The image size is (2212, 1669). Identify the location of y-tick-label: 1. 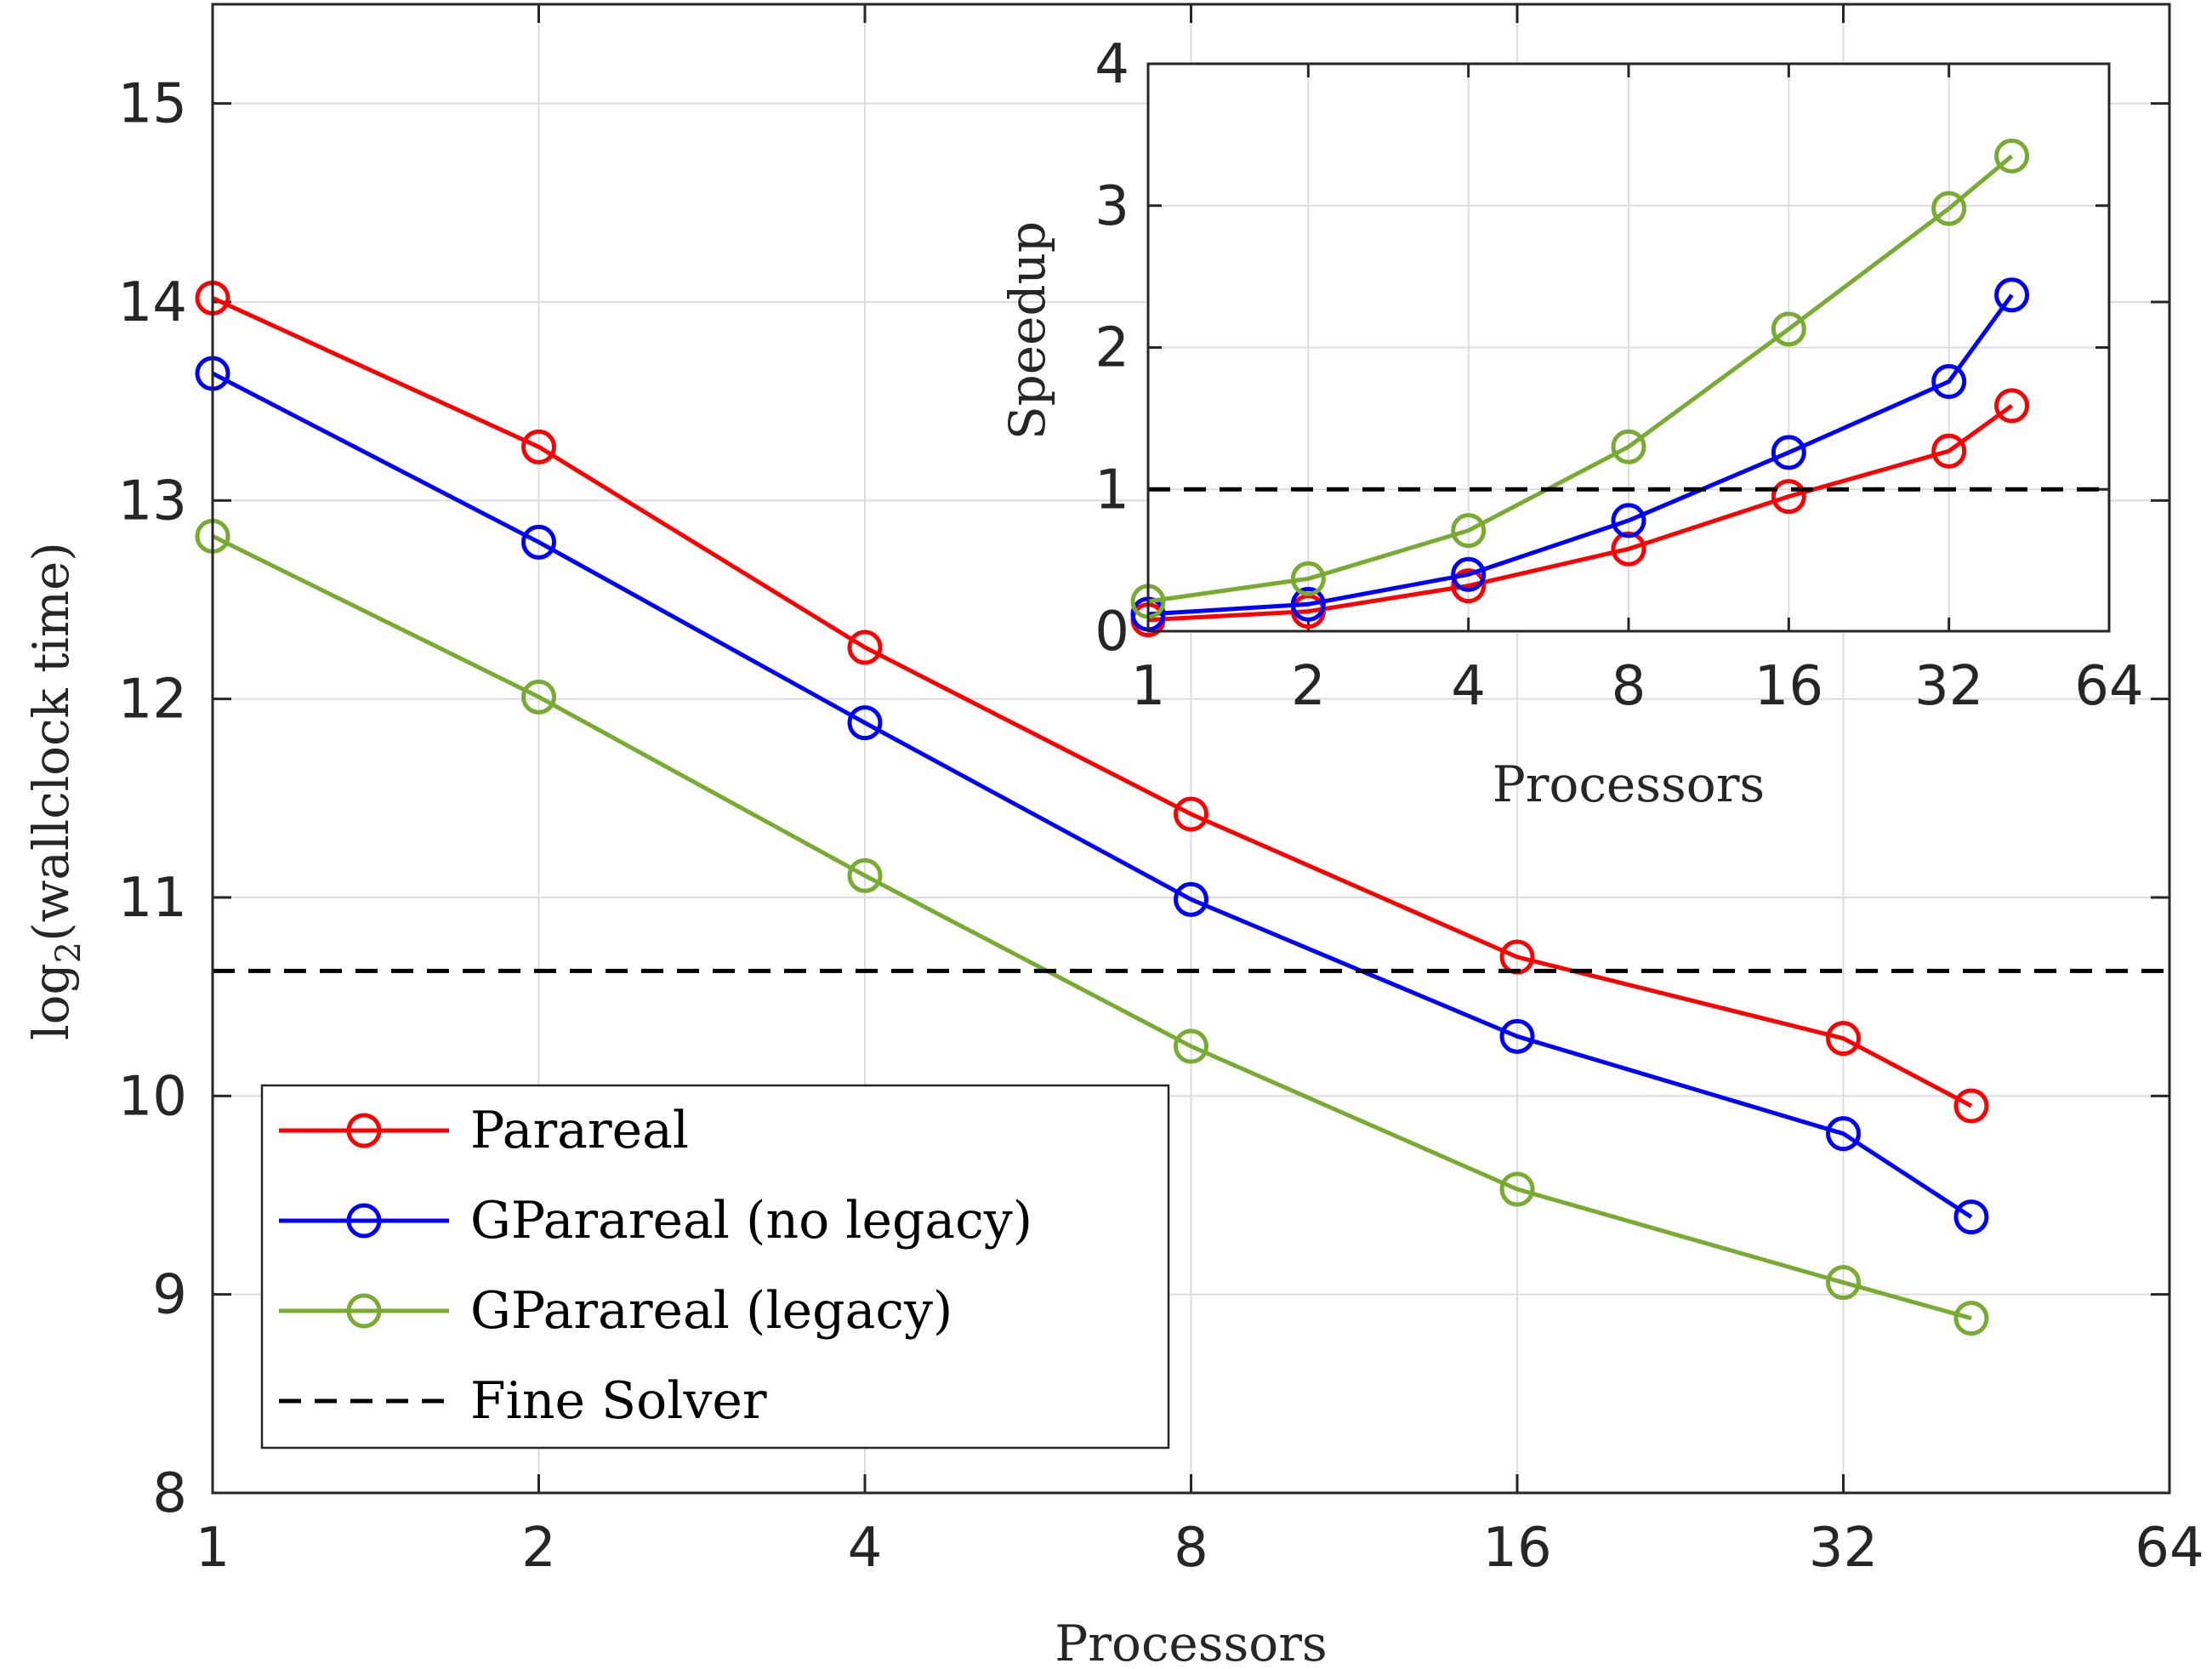
(1112, 490).